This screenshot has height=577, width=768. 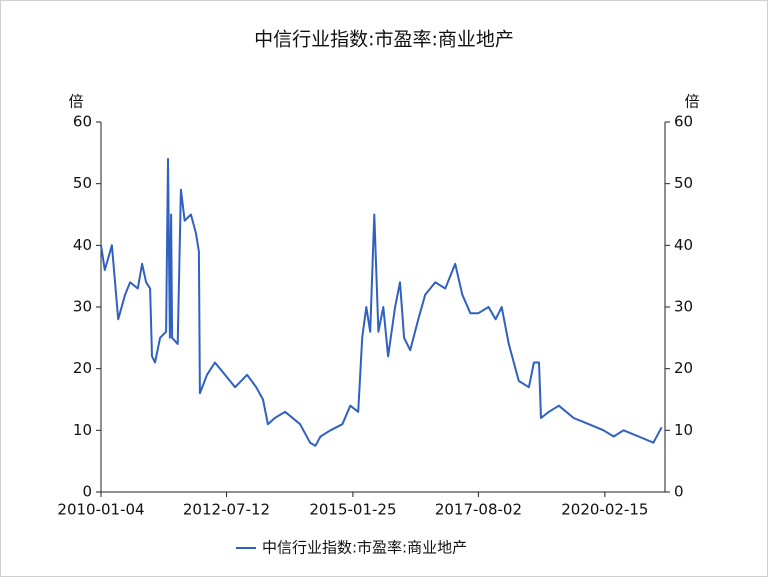 I want to click on y-tick-label: 40, so click(x=82, y=245).